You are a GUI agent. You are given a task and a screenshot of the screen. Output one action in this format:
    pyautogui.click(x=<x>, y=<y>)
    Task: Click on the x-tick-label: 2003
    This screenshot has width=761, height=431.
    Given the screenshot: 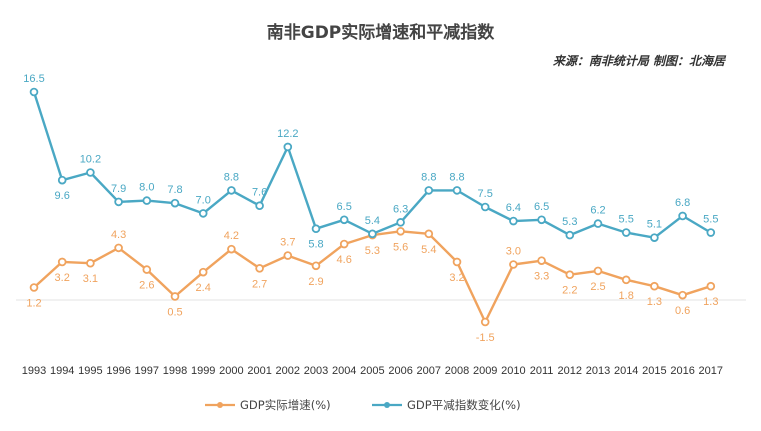 What is the action you would take?
    pyautogui.click(x=316, y=371)
    